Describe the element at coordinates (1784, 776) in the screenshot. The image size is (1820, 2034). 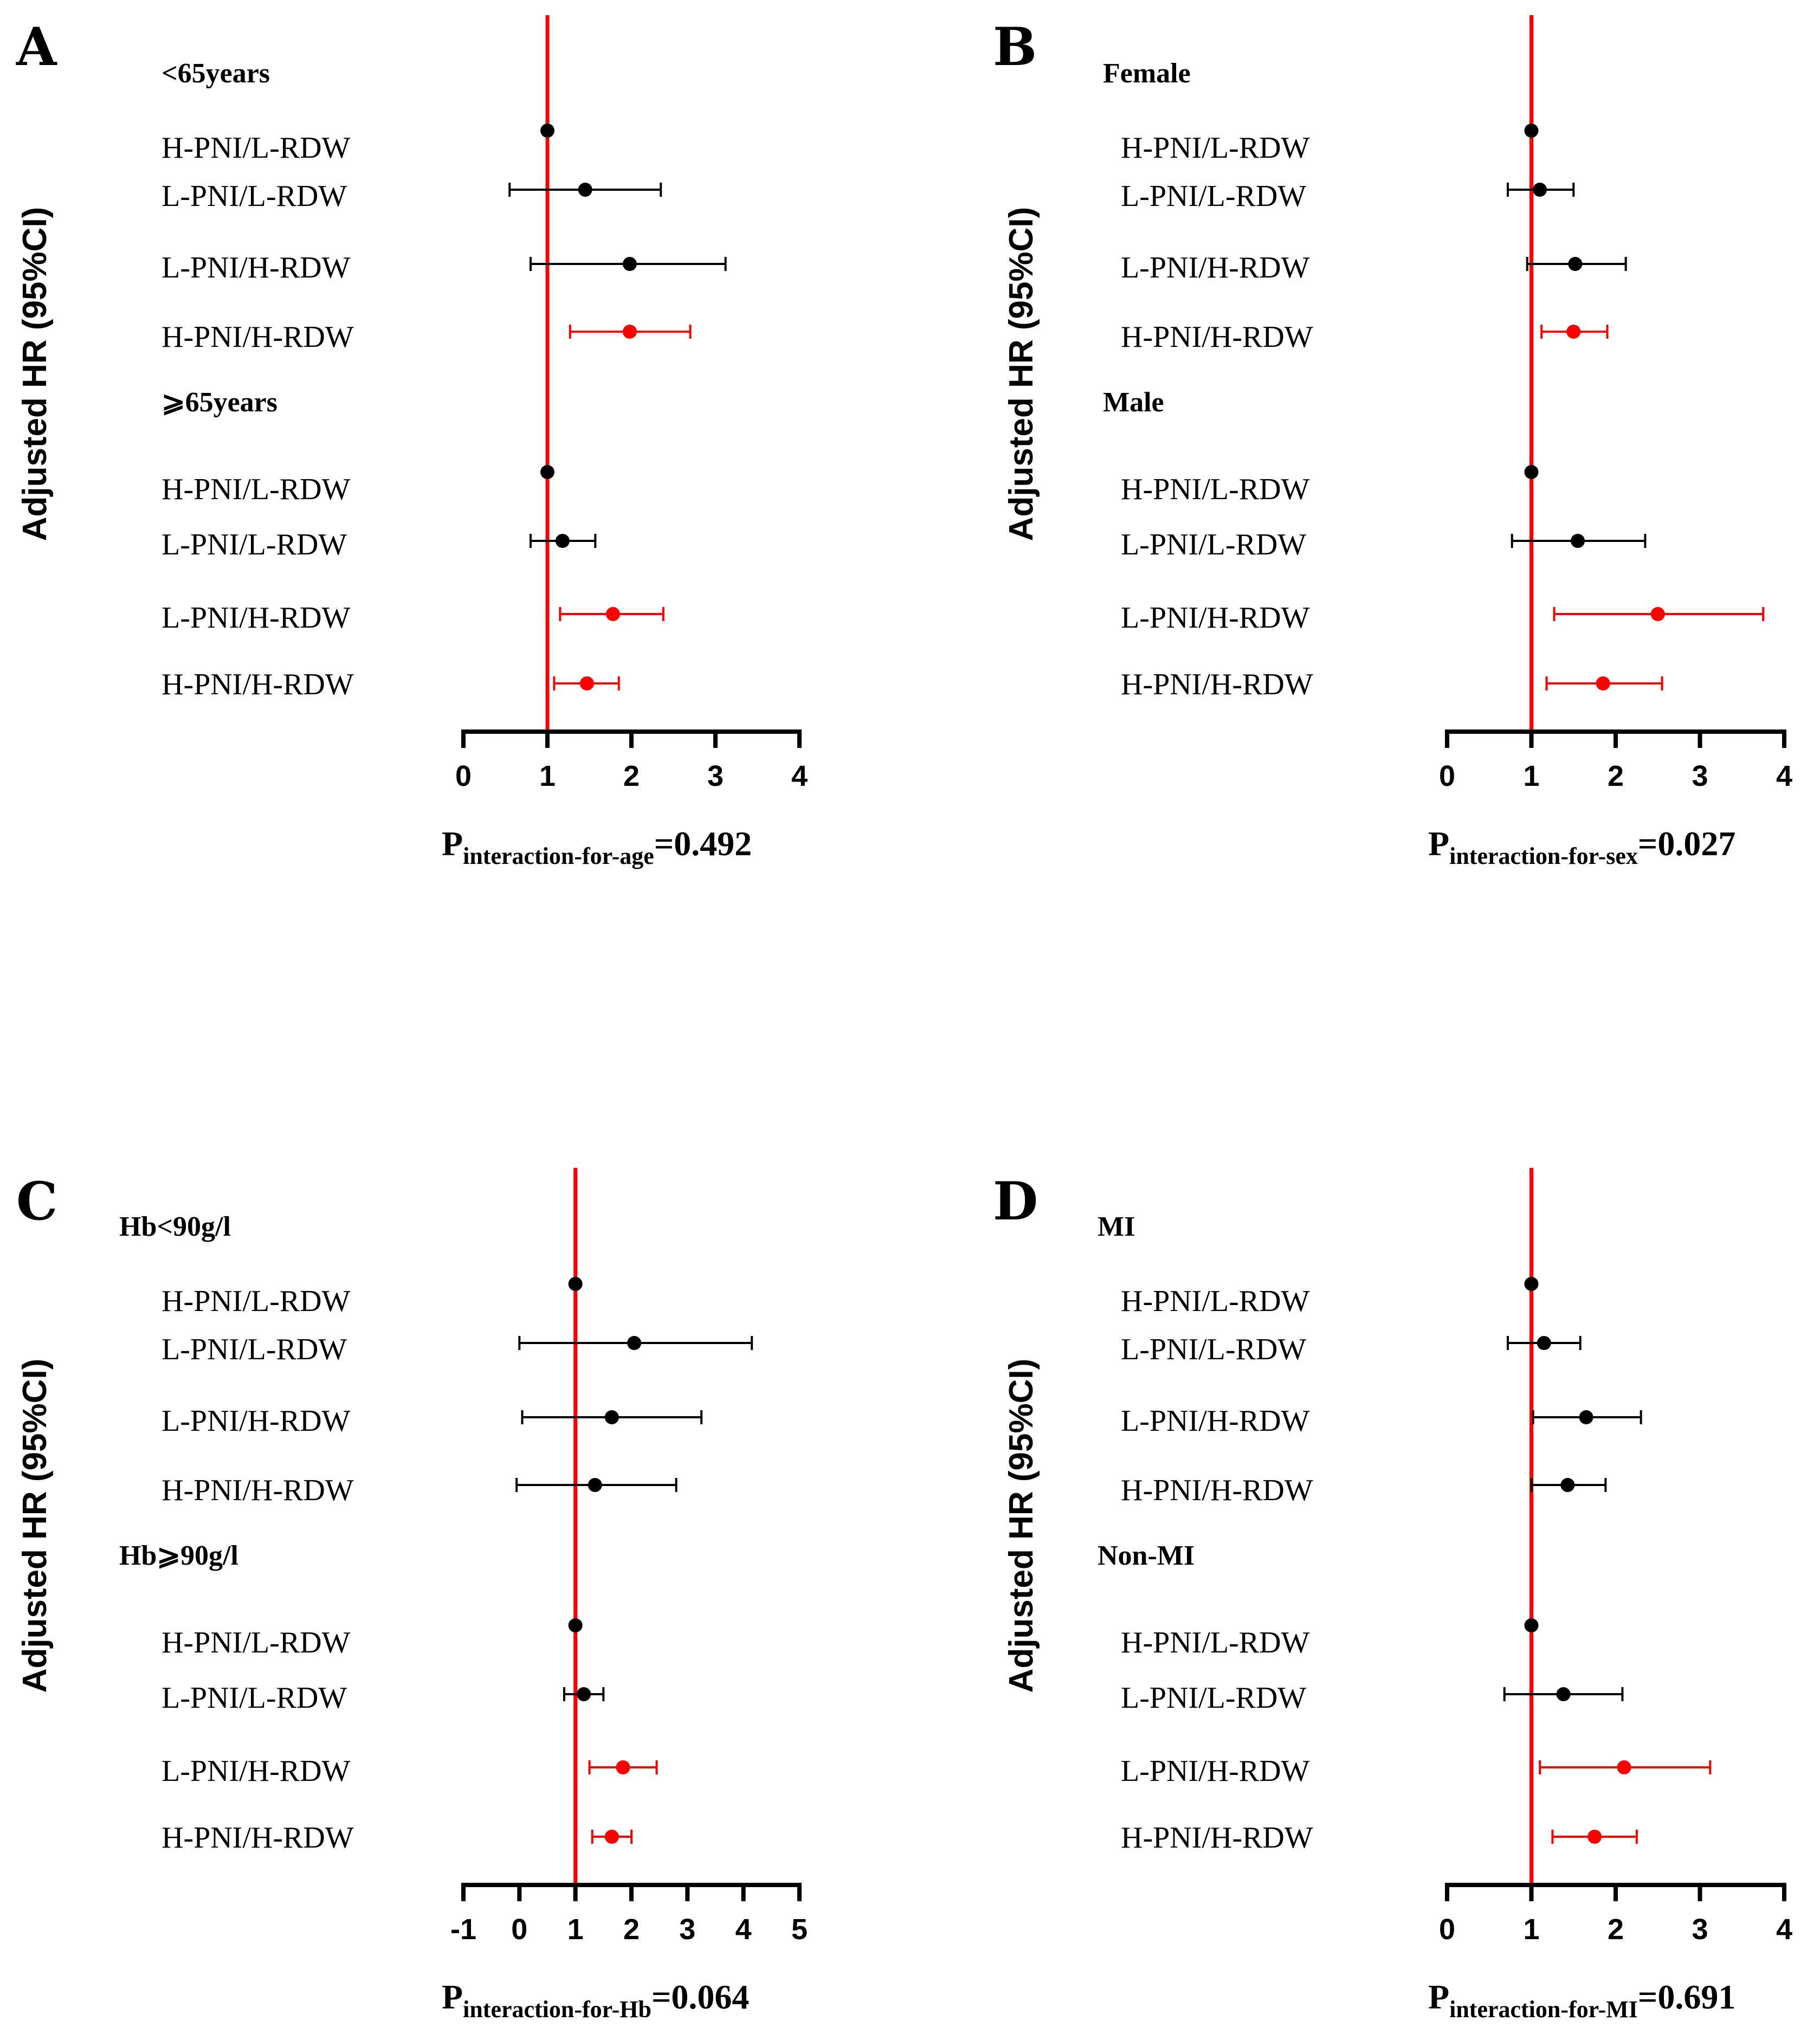
I see `x-tick-label-b-5: 4` at that location.